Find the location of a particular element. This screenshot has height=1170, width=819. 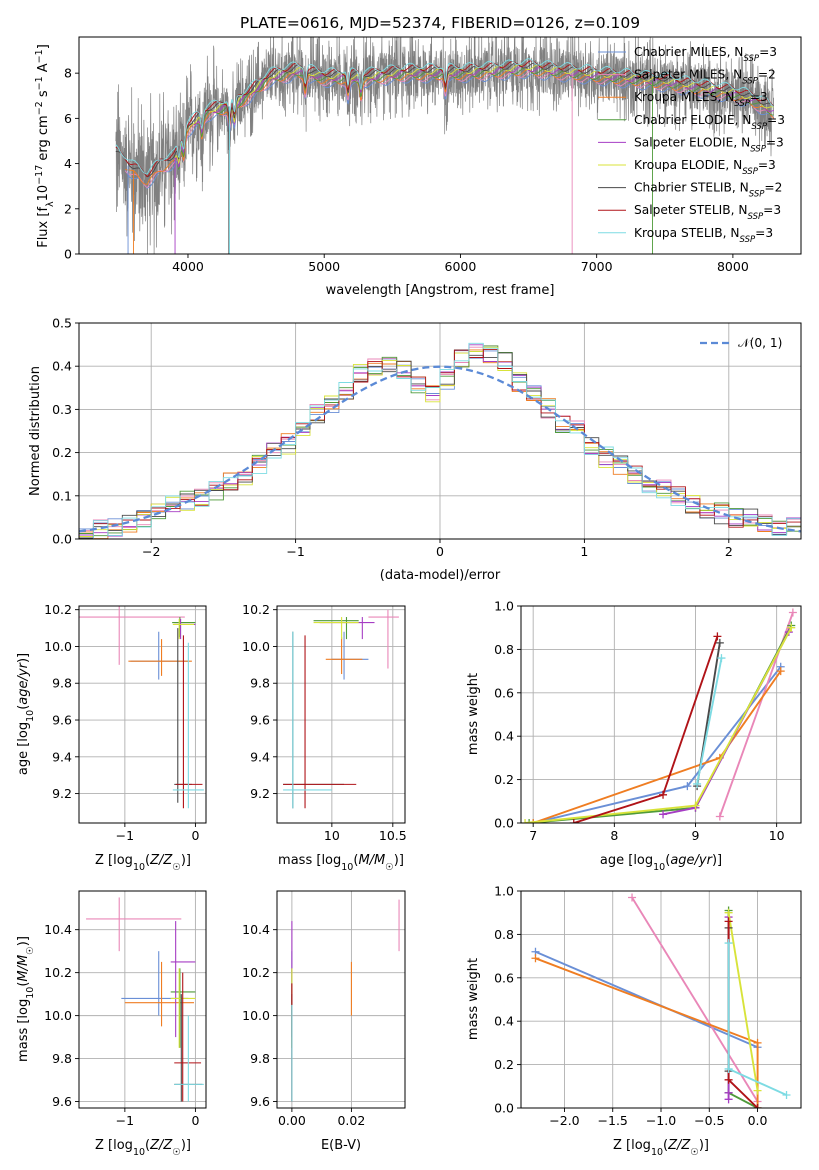

y-tick-label: 0.4 is located at coordinates (62, 366).